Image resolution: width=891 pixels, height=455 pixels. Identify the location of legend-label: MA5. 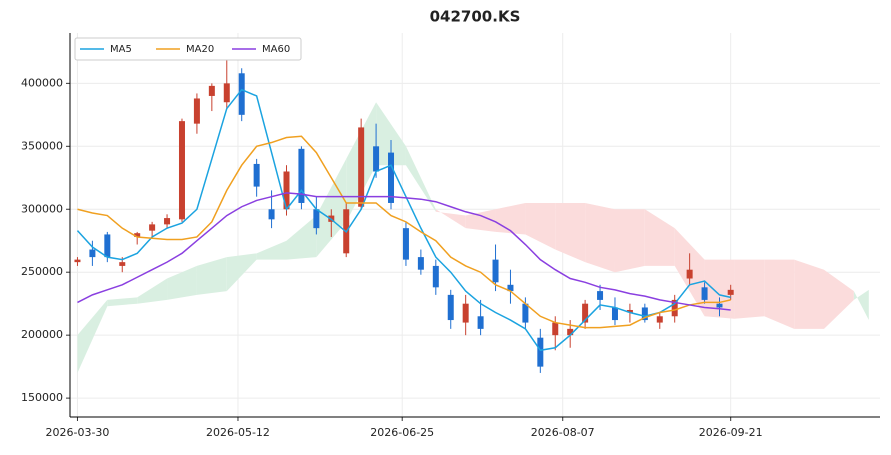
(121, 49).